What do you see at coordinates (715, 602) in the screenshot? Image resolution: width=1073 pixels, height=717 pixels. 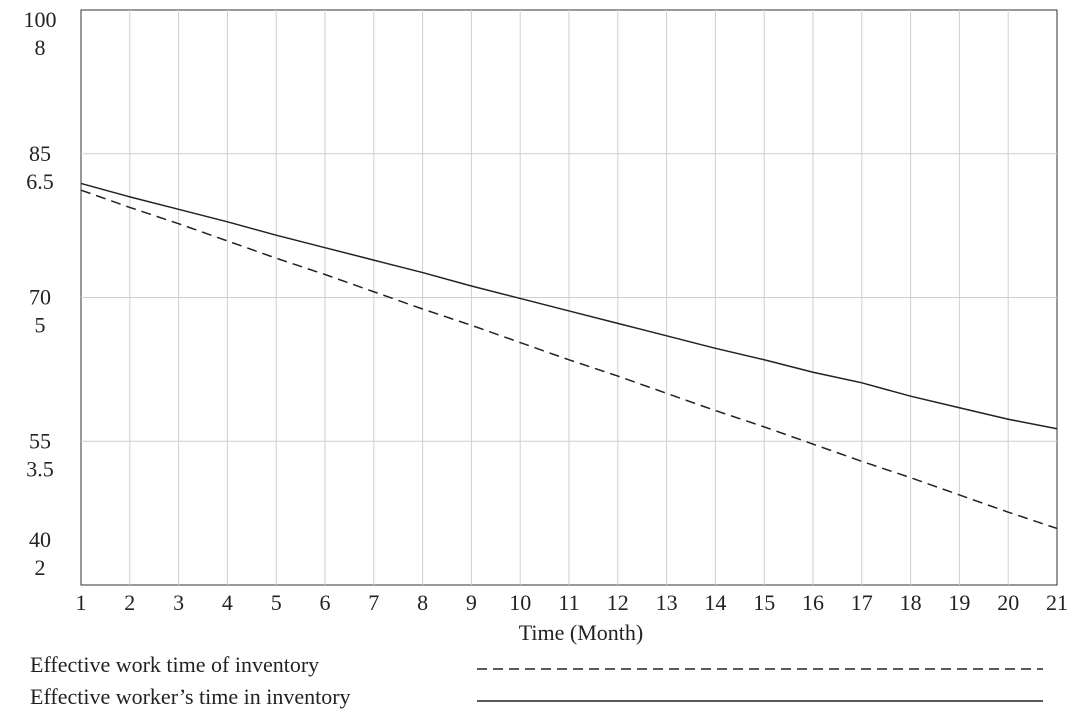 I see `x-tick-label: 14` at bounding box center [715, 602].